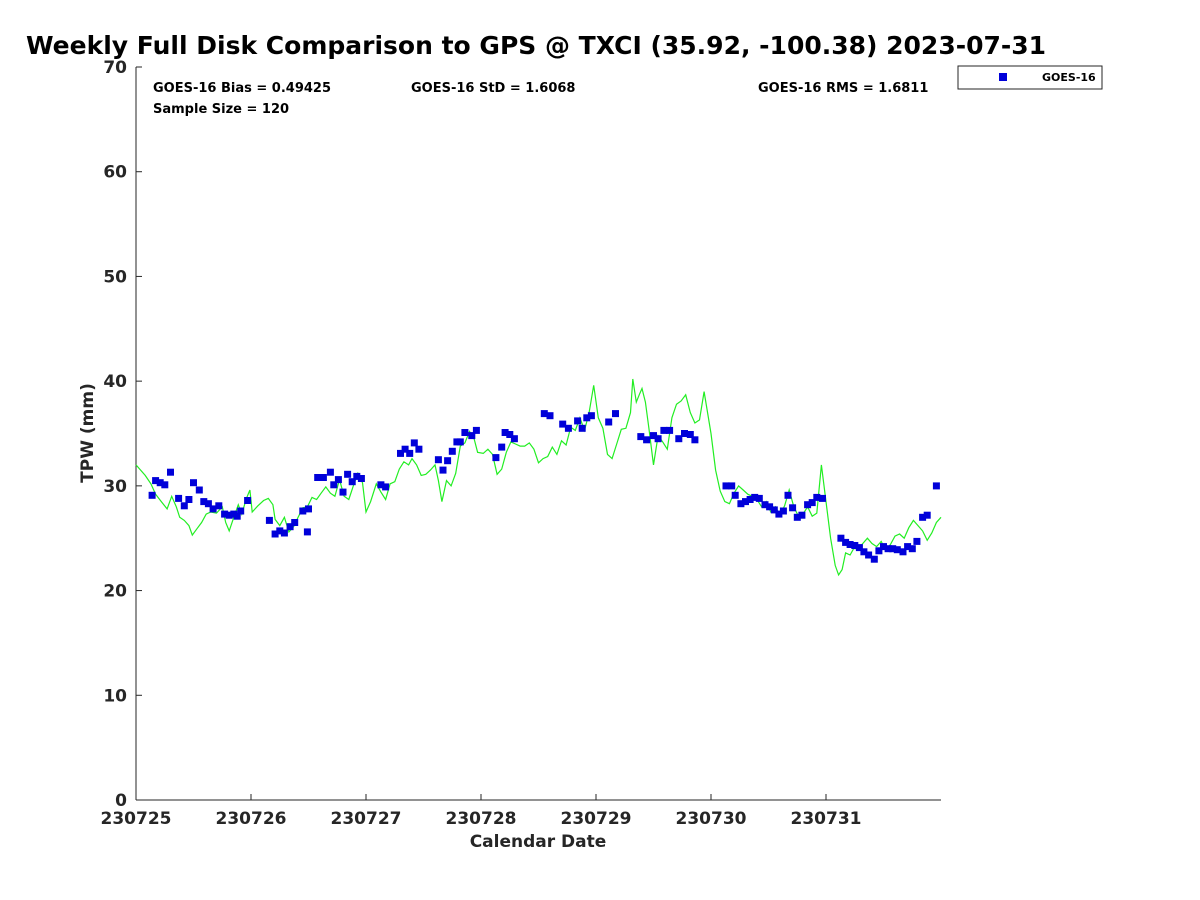  What do you see at coordinates (843, 88) in the screenshot?
I see `rms-stat: GOES-16 RMS = 1.6811` at bounding box center [843, 88].